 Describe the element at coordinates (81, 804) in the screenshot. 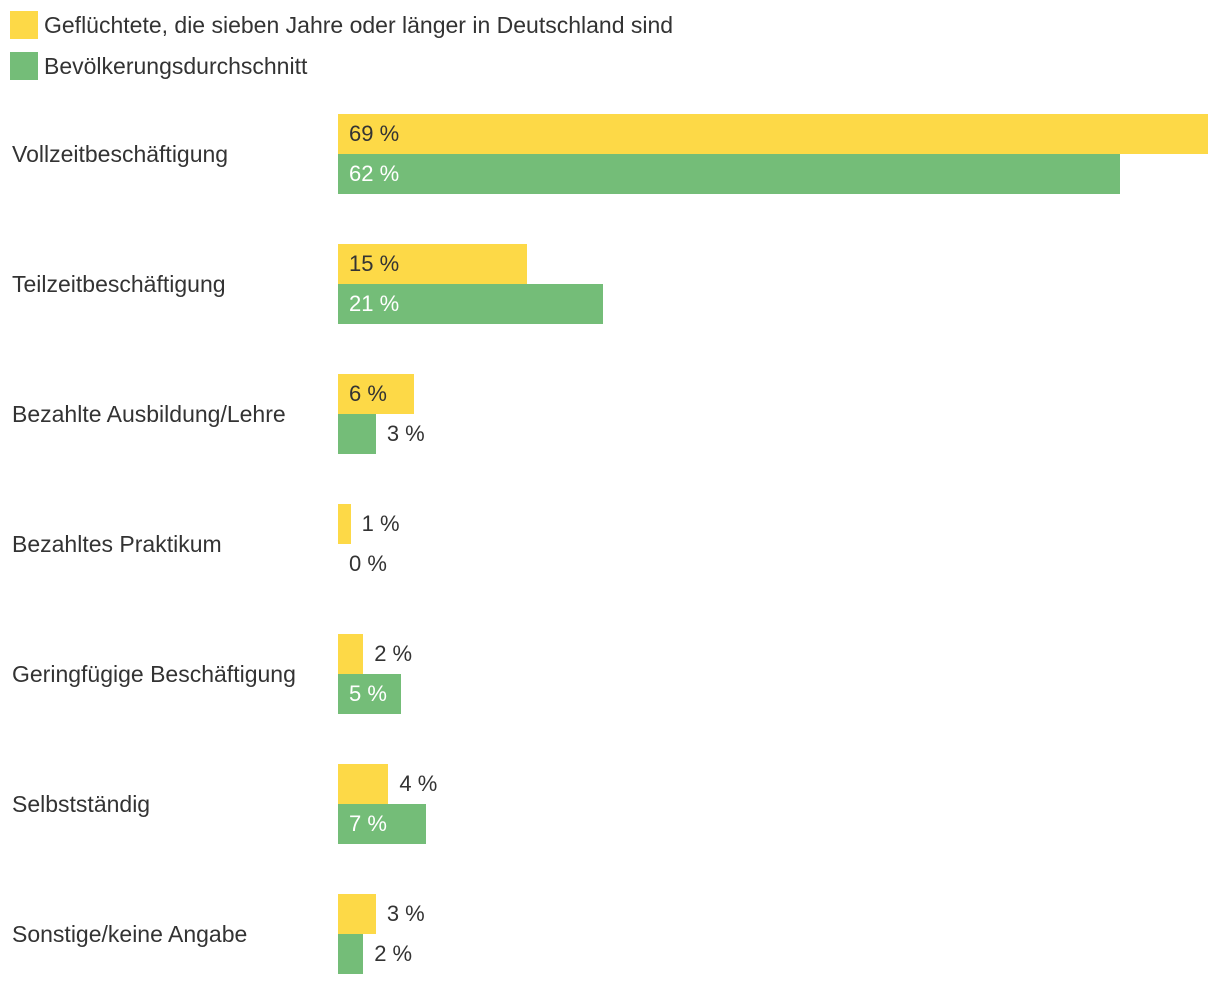

I see `category-label: Selbstständig` at that location.